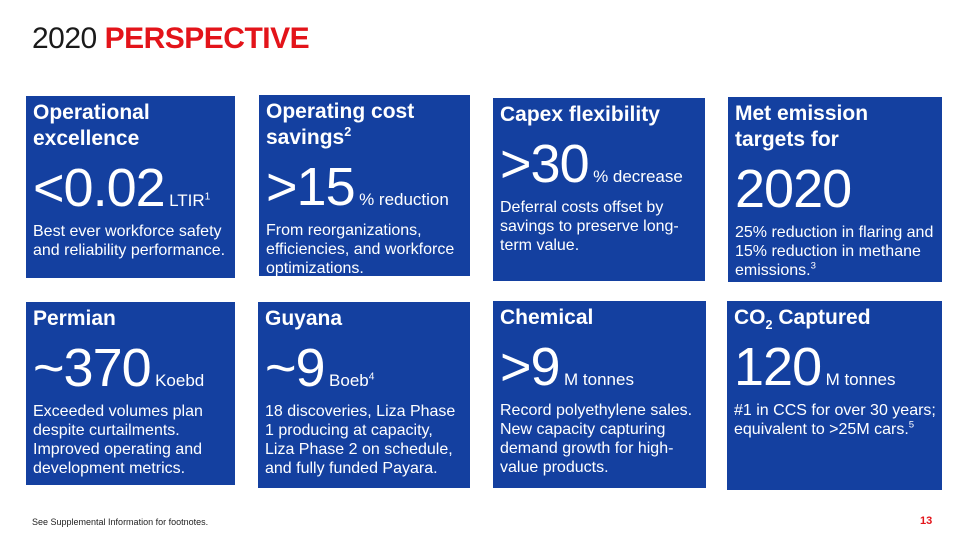  Describe the element at coordinates (207, 38) in the screenshot. I see `title-highlight: PERSPECTIVE` at that location.